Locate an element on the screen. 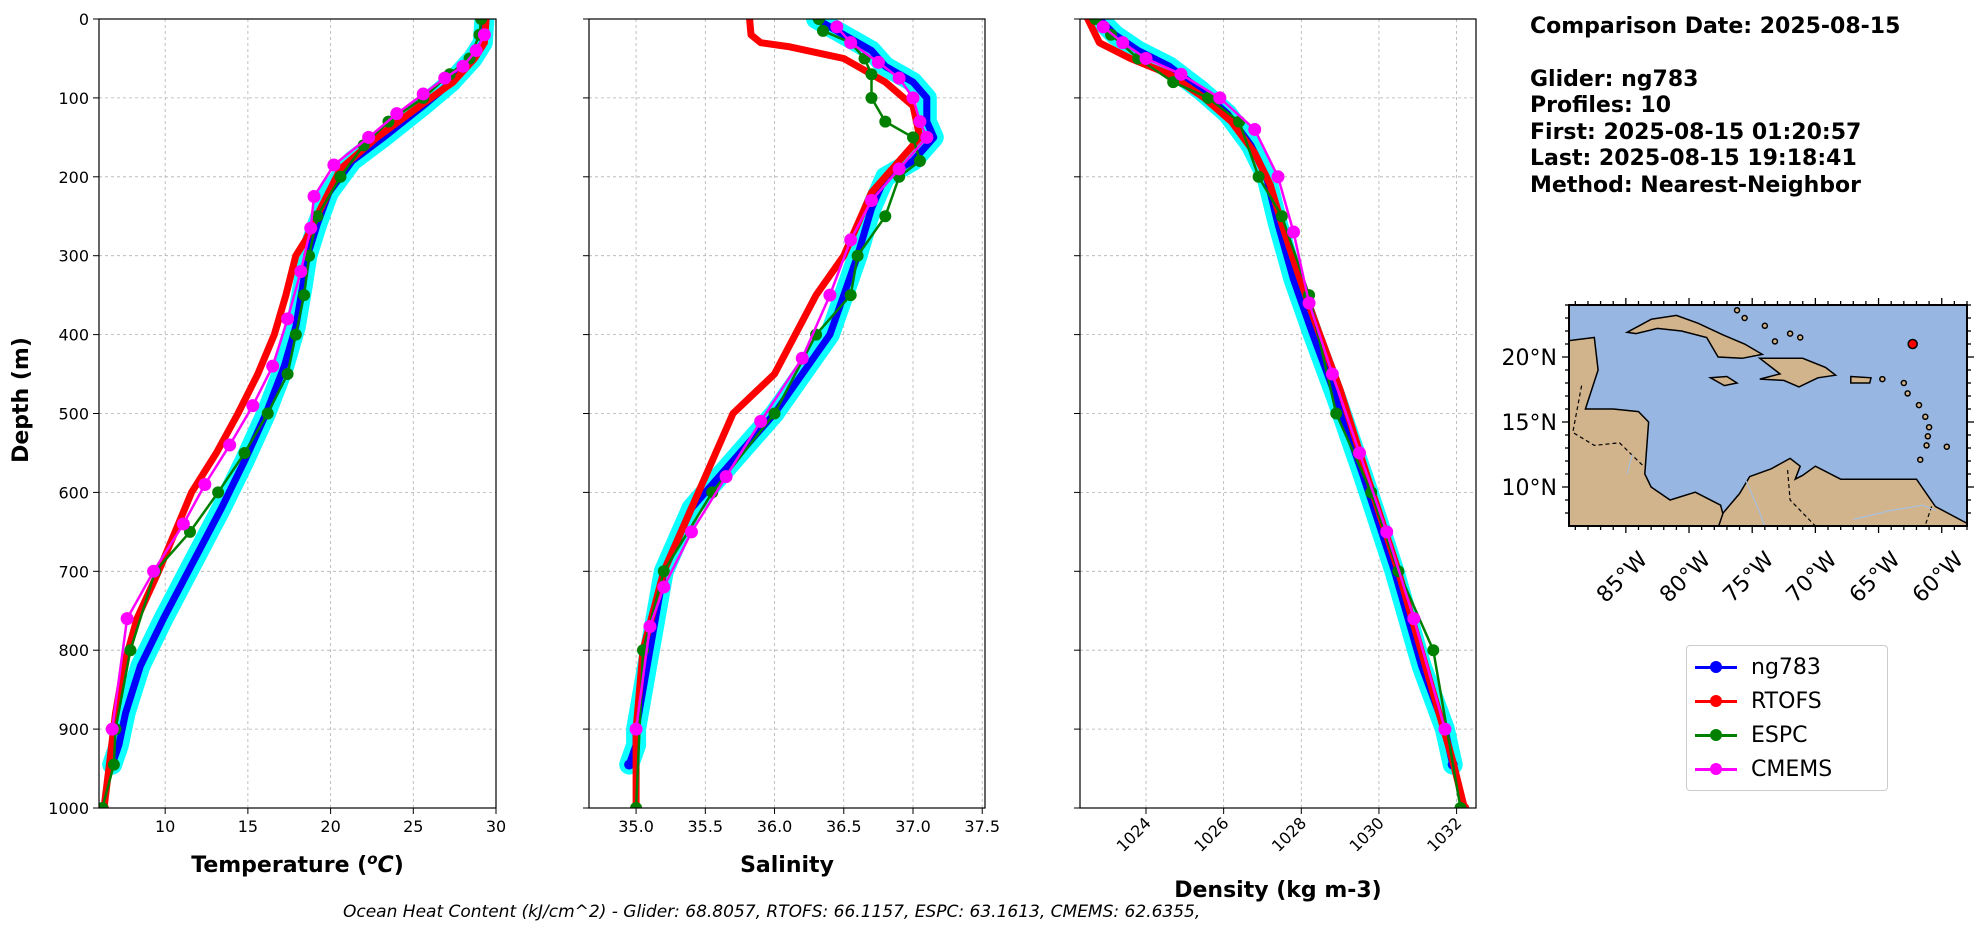  lon-label: 65°W is located at coordinates (1875, 577).